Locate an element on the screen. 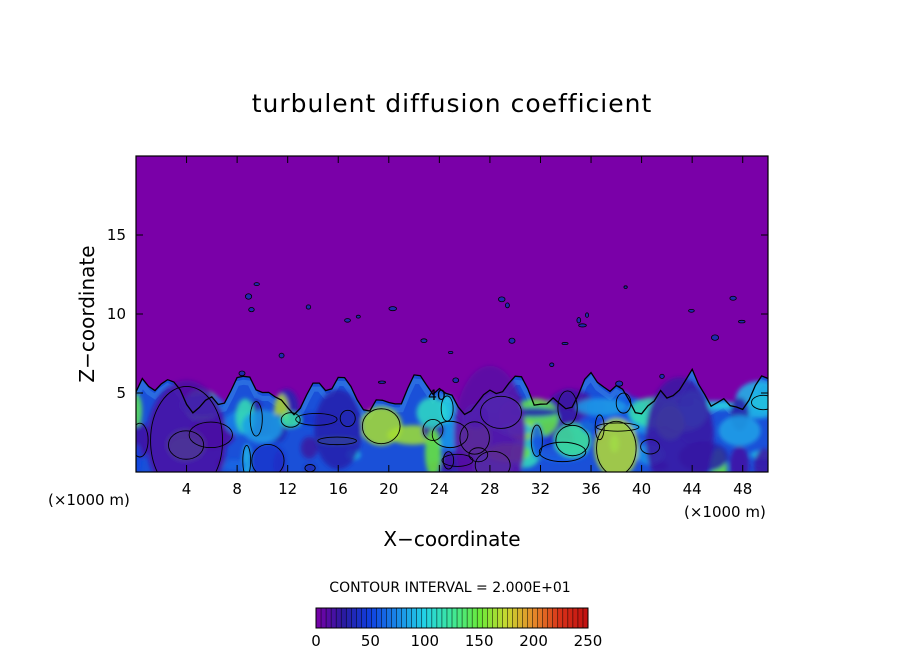 The image size is (904, 654). y-axis-label: Z−coordinate is located at coordinates (87, 313).